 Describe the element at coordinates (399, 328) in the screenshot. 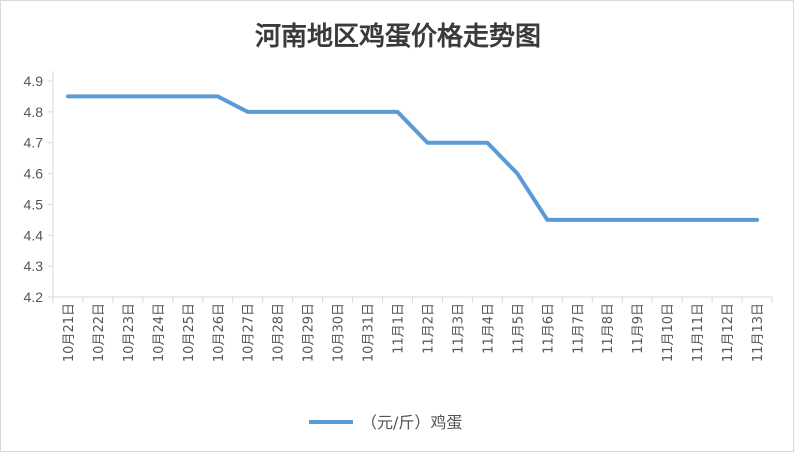

I see `x-tick-label: 11月1日` at that location.